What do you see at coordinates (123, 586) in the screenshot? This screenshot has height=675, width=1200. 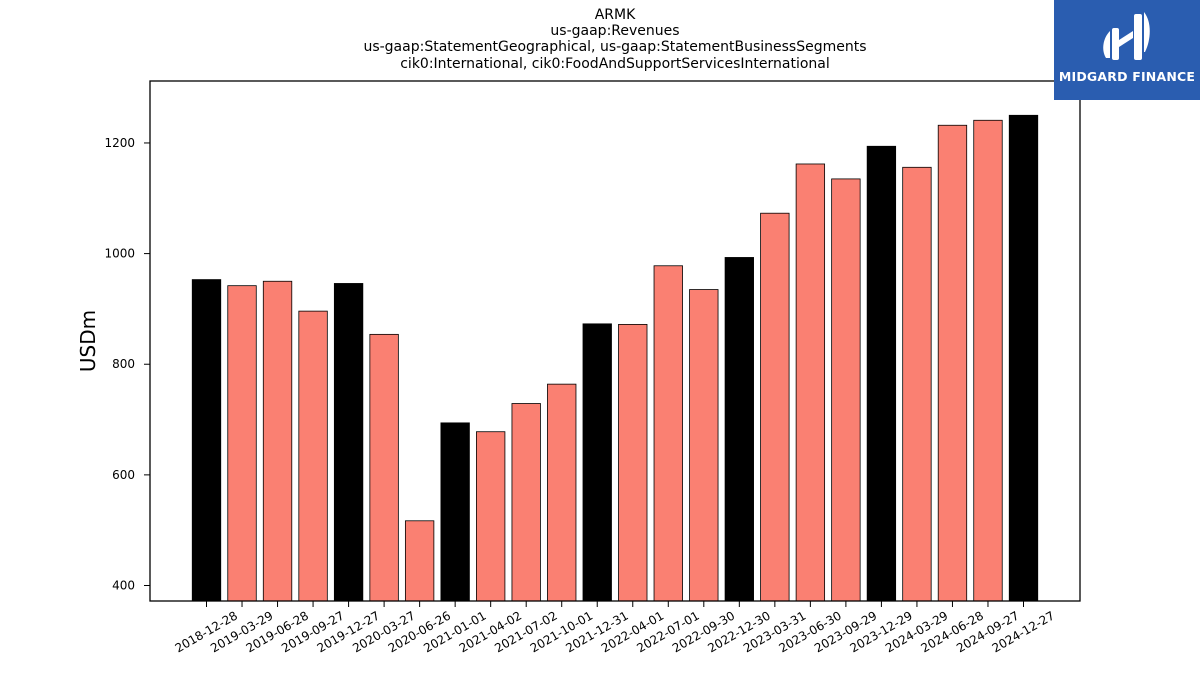 I see `y-tick-label: 400` at bounding box center [123, 586].